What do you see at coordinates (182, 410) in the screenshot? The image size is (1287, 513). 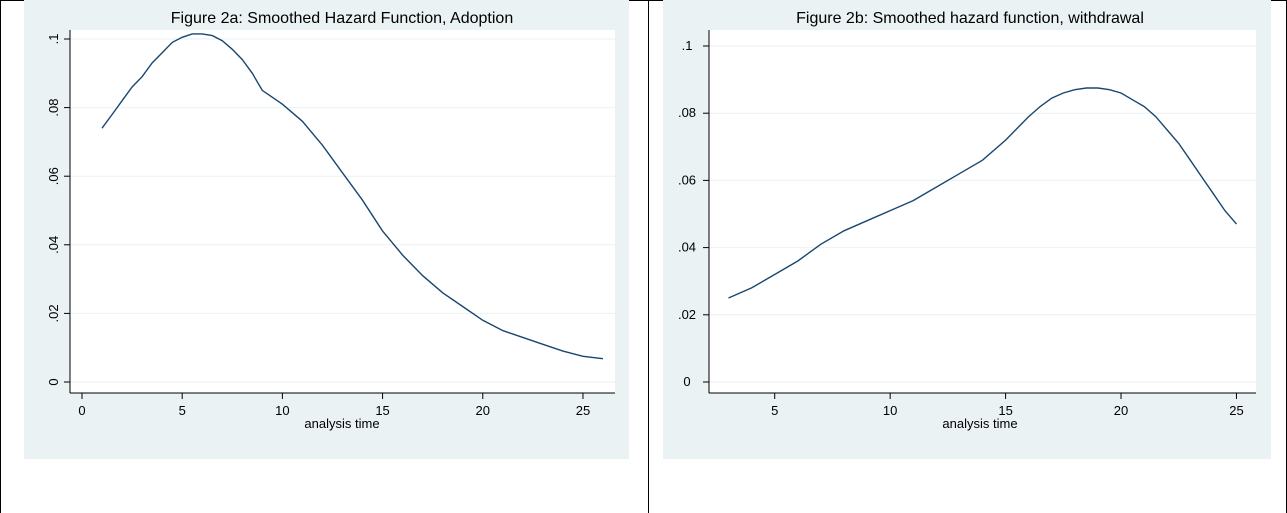 I see `chart-a-x-tick-label: 5` at bounding box center [182, 410].